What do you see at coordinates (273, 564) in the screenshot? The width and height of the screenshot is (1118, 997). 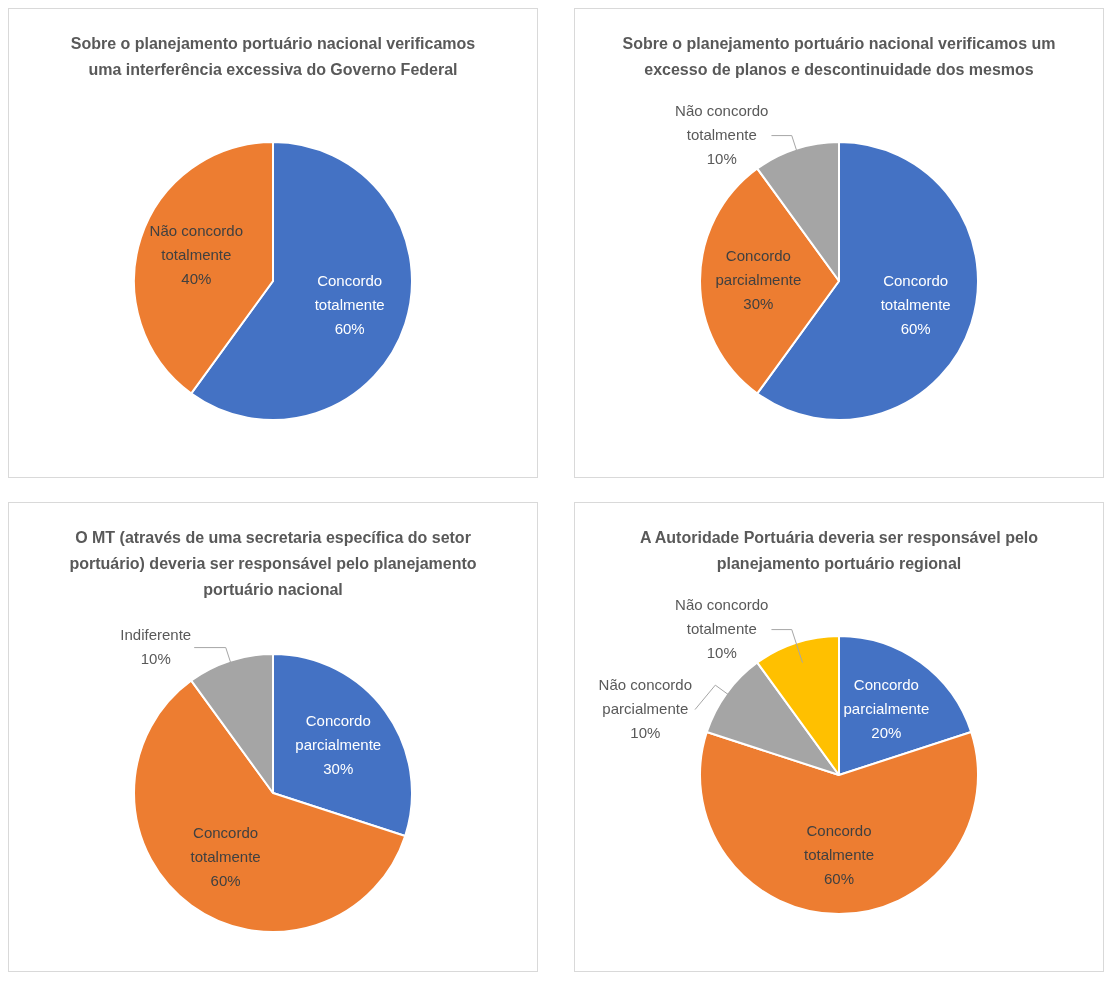 I see `chart-title: O MT (através de uma secretaria específica do setor portuário) deveria ser responsável pelo planejamento portuário nacional` at bounding box center [273, 564].